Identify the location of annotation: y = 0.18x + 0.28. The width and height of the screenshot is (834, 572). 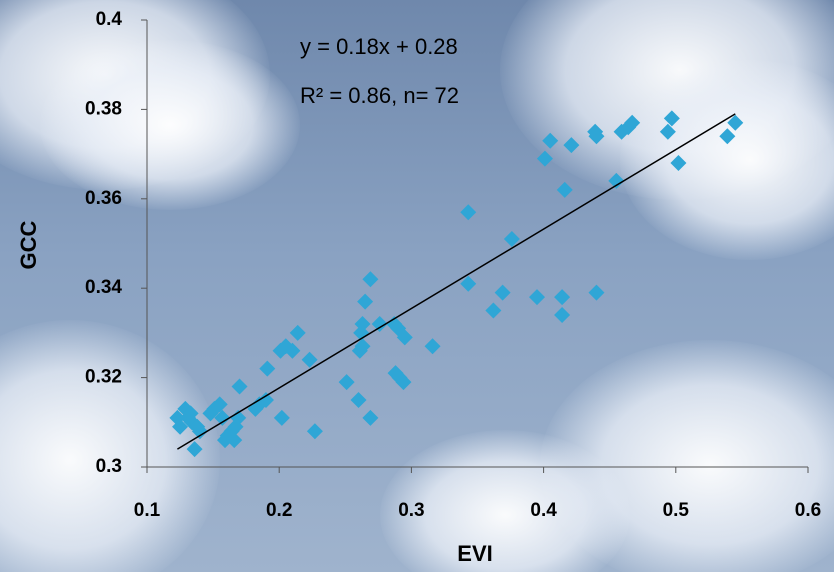
(379, 46).